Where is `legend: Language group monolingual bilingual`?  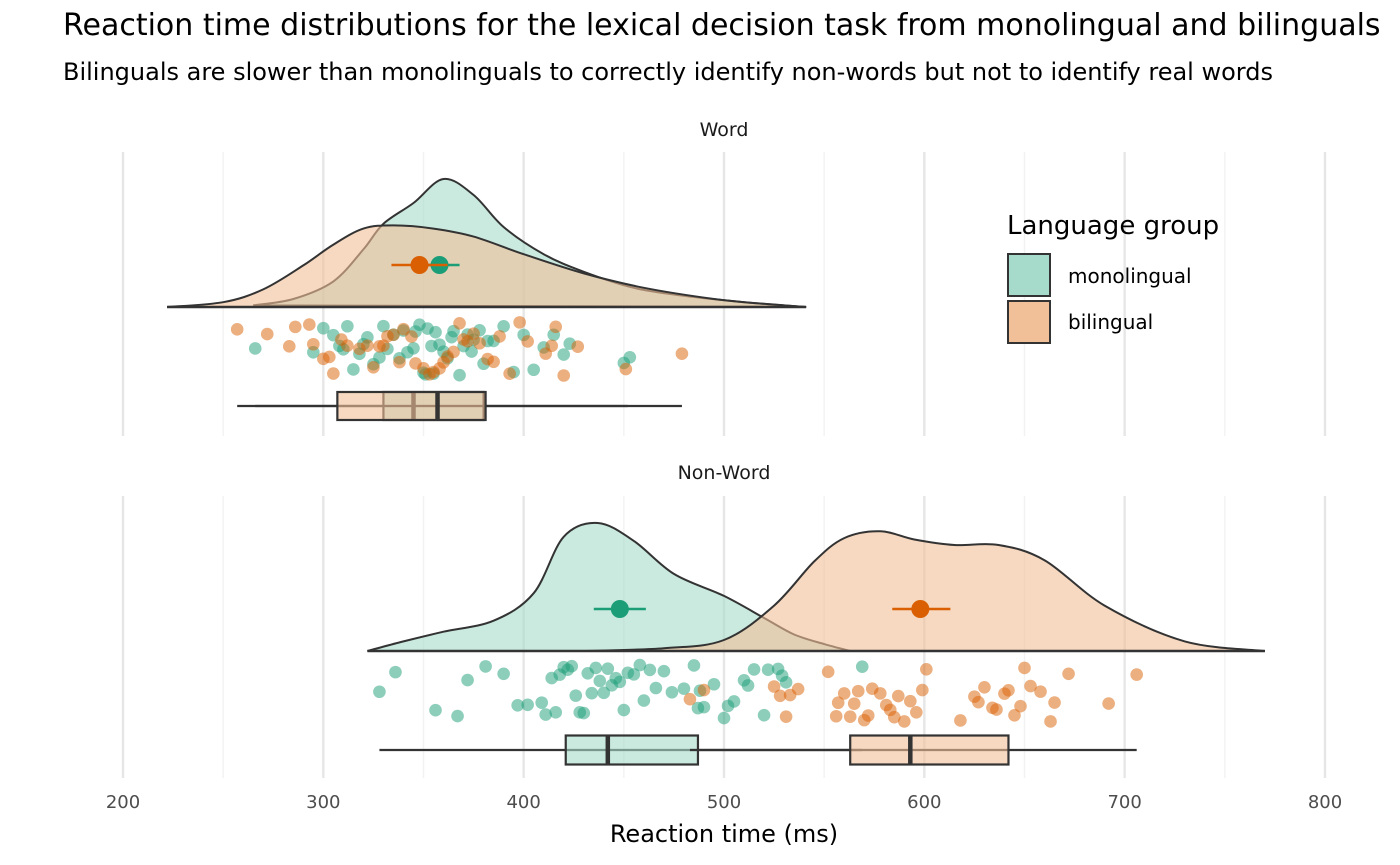
legend: Language group monolingual bilingual is located at coordinates (1113, 277).